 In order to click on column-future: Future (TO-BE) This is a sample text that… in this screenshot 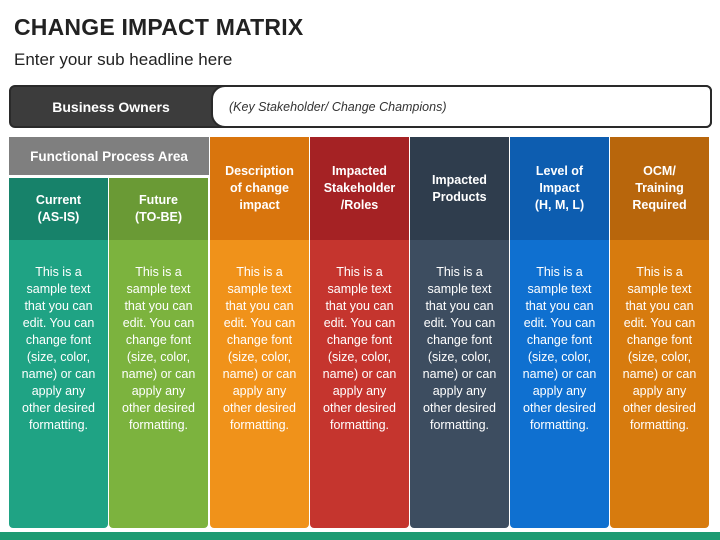, I will do `click(158, 353)`.